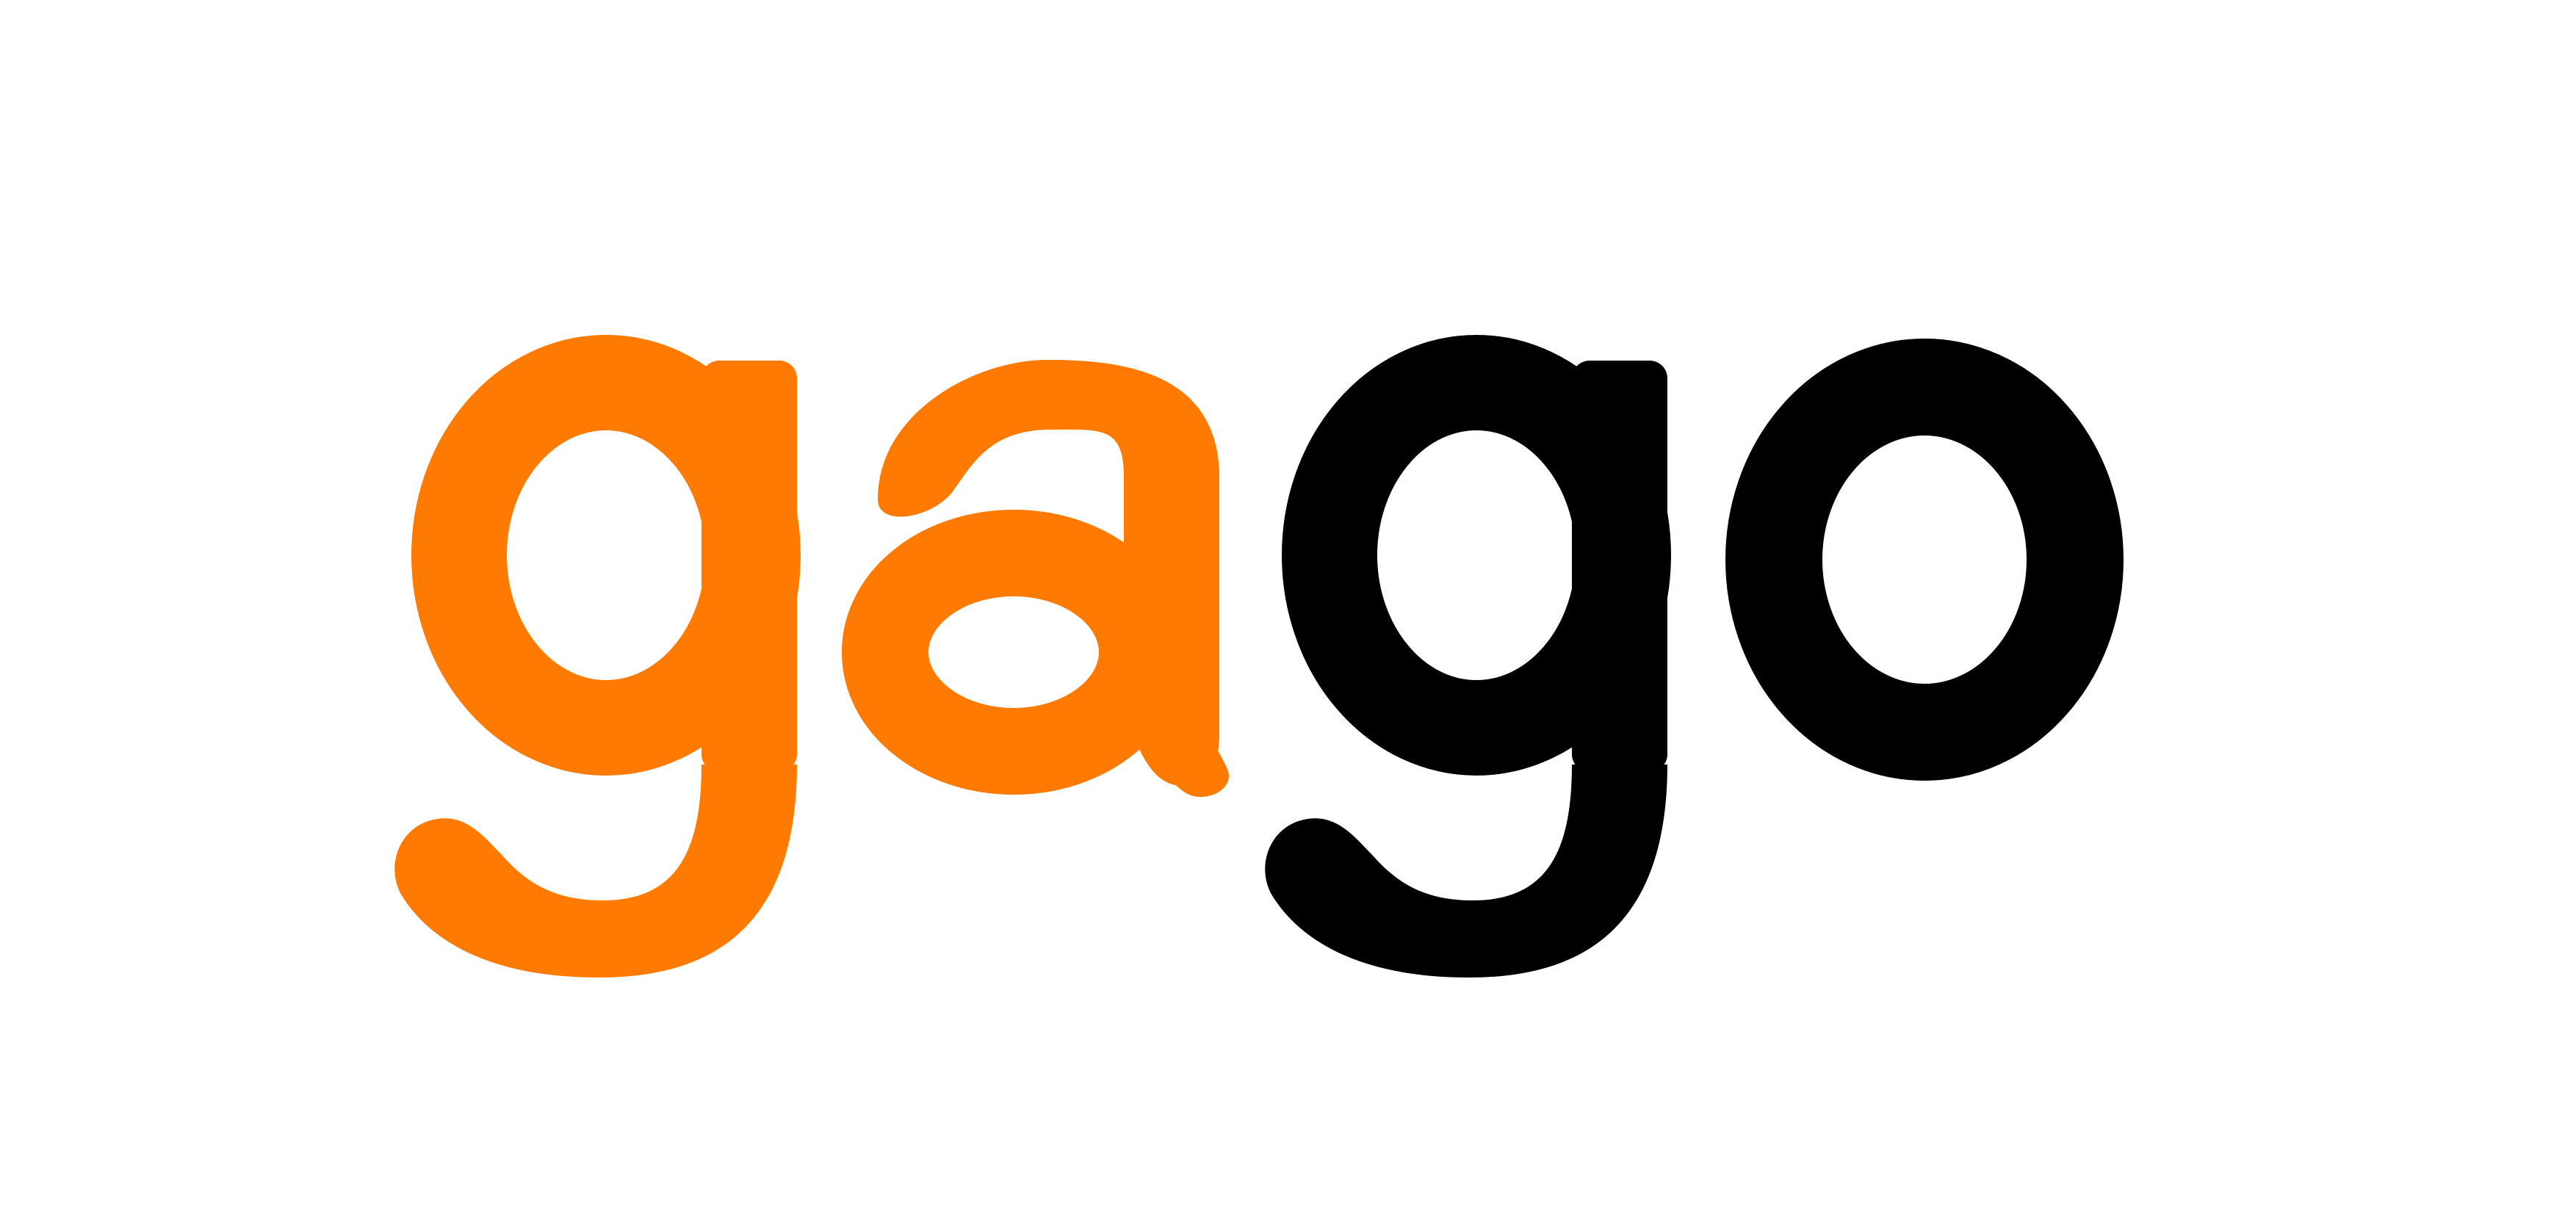  I want to click on letter-o-black, so click(1925, 560).